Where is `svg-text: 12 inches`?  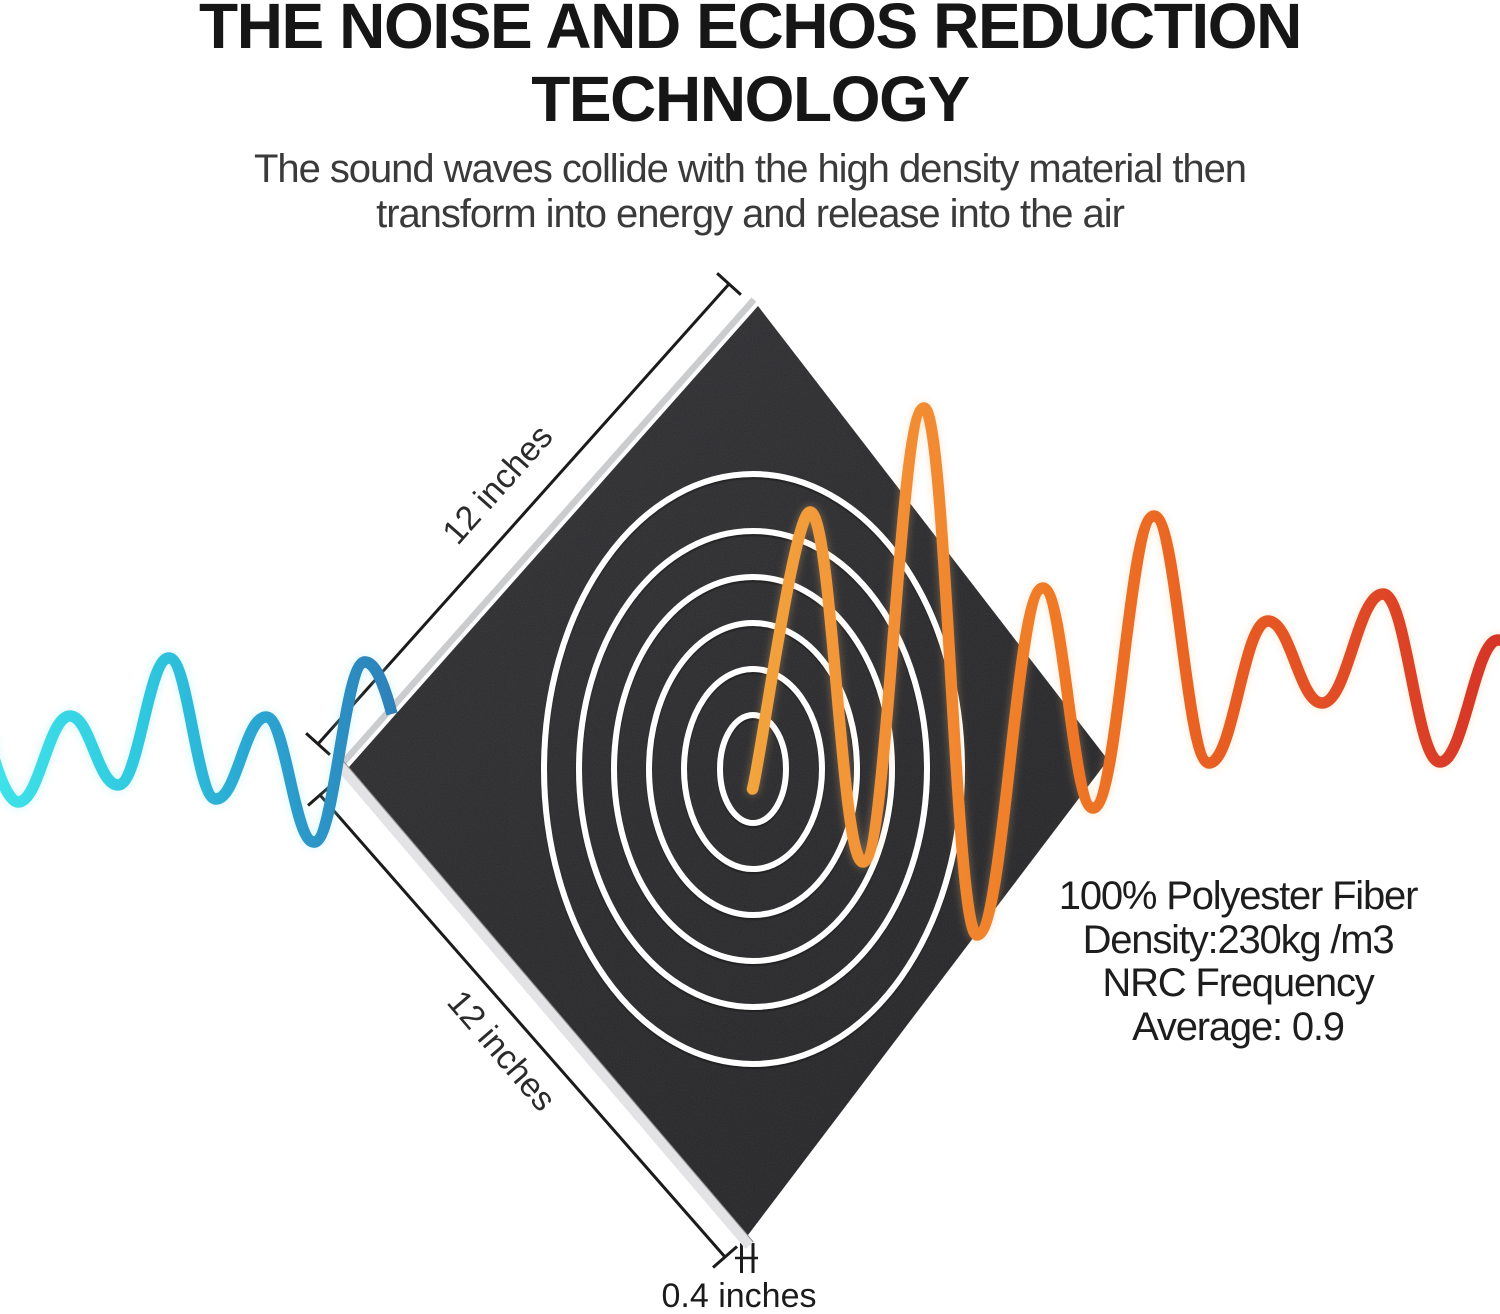
svg-text: 12 inches is located at coordinates (497, 485).